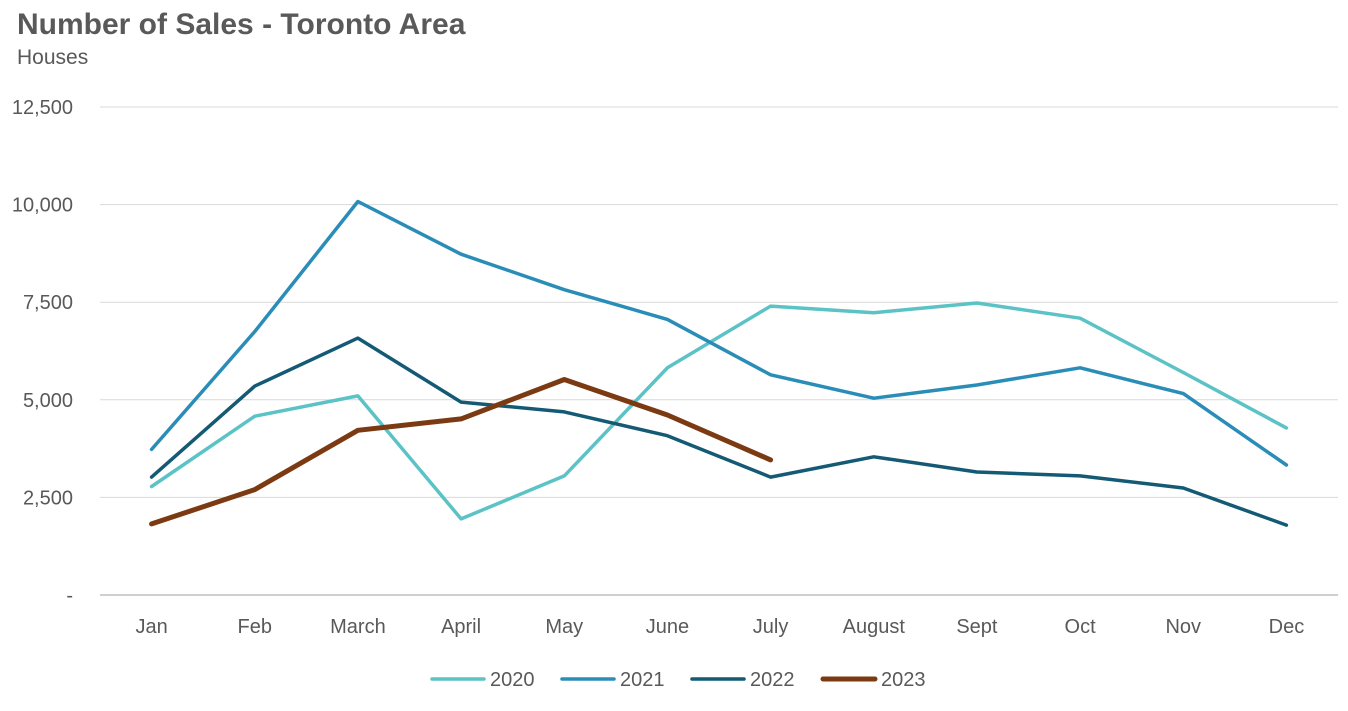  I want to click on x-tick-label: Oct, so click(1081, 627).